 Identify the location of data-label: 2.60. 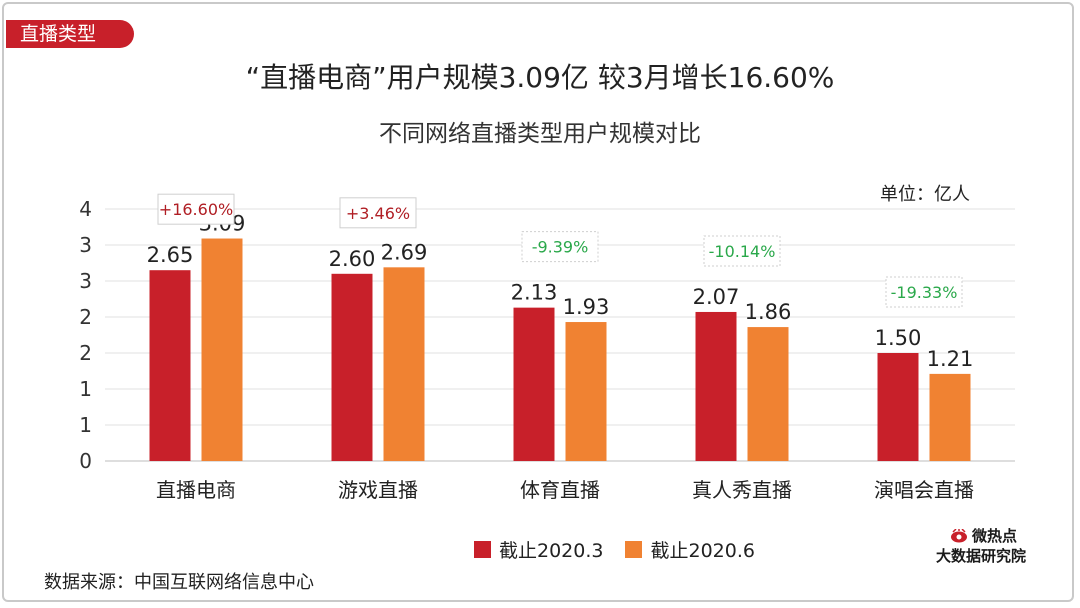
(352, 259).